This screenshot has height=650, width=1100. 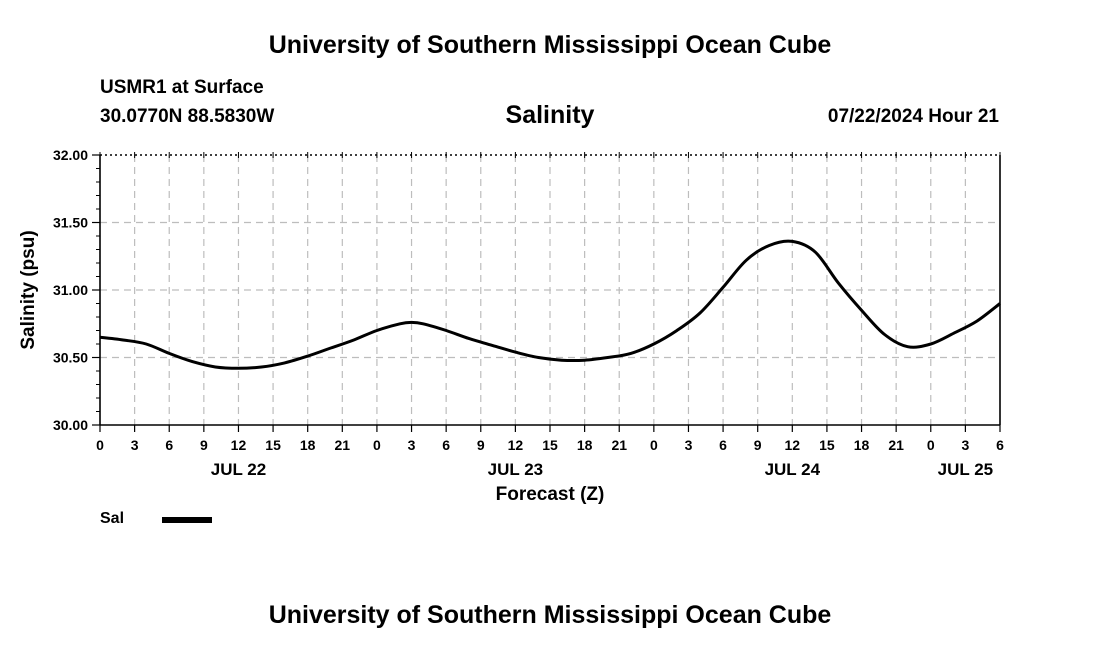 I want to click on y-tick-label: 30.50, so click(x=70, y=358).